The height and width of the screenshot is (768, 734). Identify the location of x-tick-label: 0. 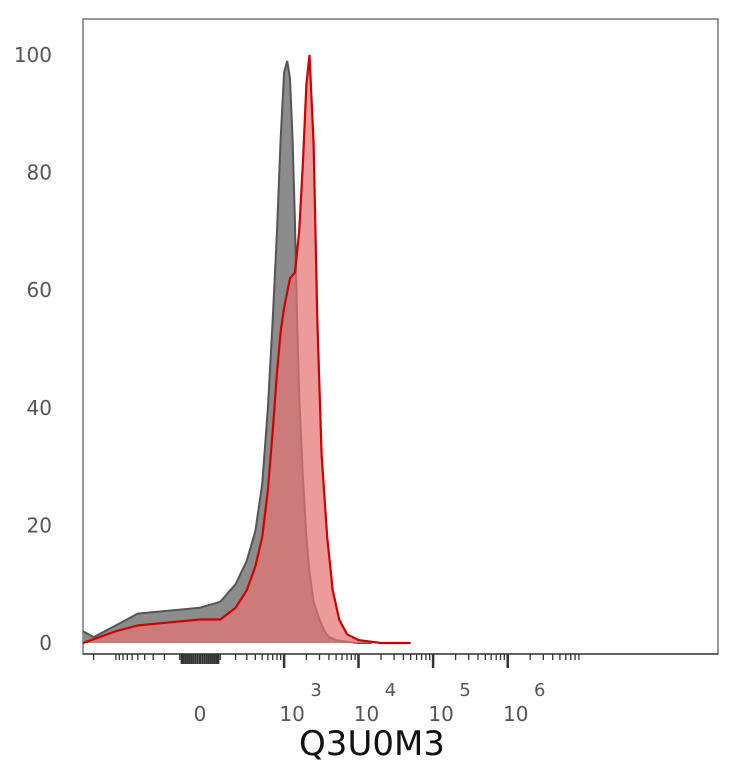
(200, 714).